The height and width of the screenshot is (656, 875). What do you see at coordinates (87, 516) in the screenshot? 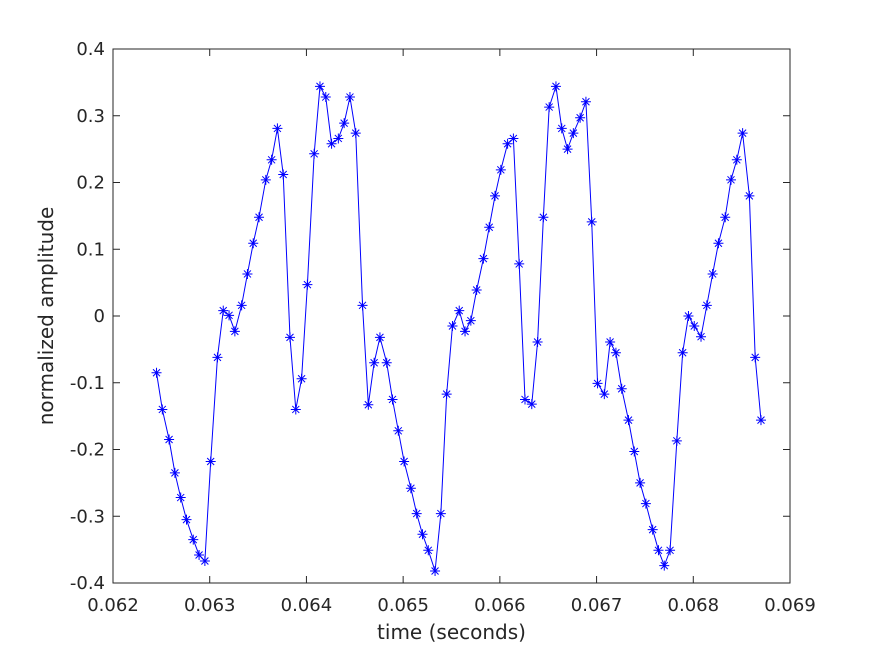
I see `y-tick-label: -0.3` at bounding box center [87, 516].